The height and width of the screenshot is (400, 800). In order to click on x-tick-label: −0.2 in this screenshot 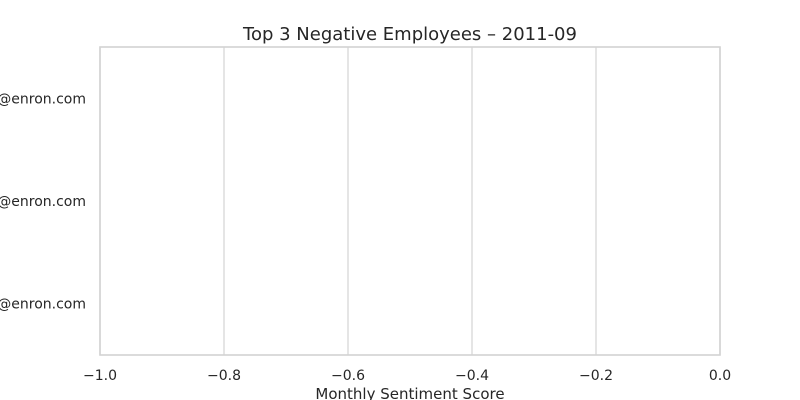, I will do `click(596, 376)`.